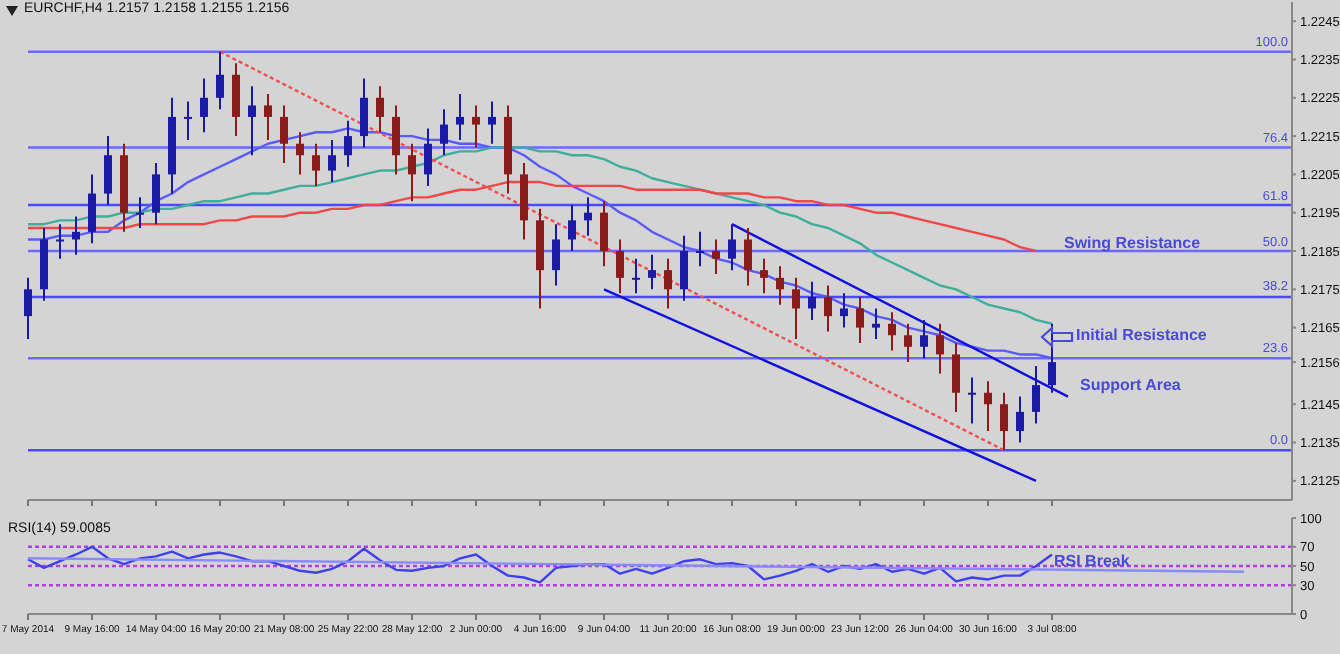  What do you see at coordinates (540, 564) in the screenshot?
I see `line-series` at bounding box center [540, 564].